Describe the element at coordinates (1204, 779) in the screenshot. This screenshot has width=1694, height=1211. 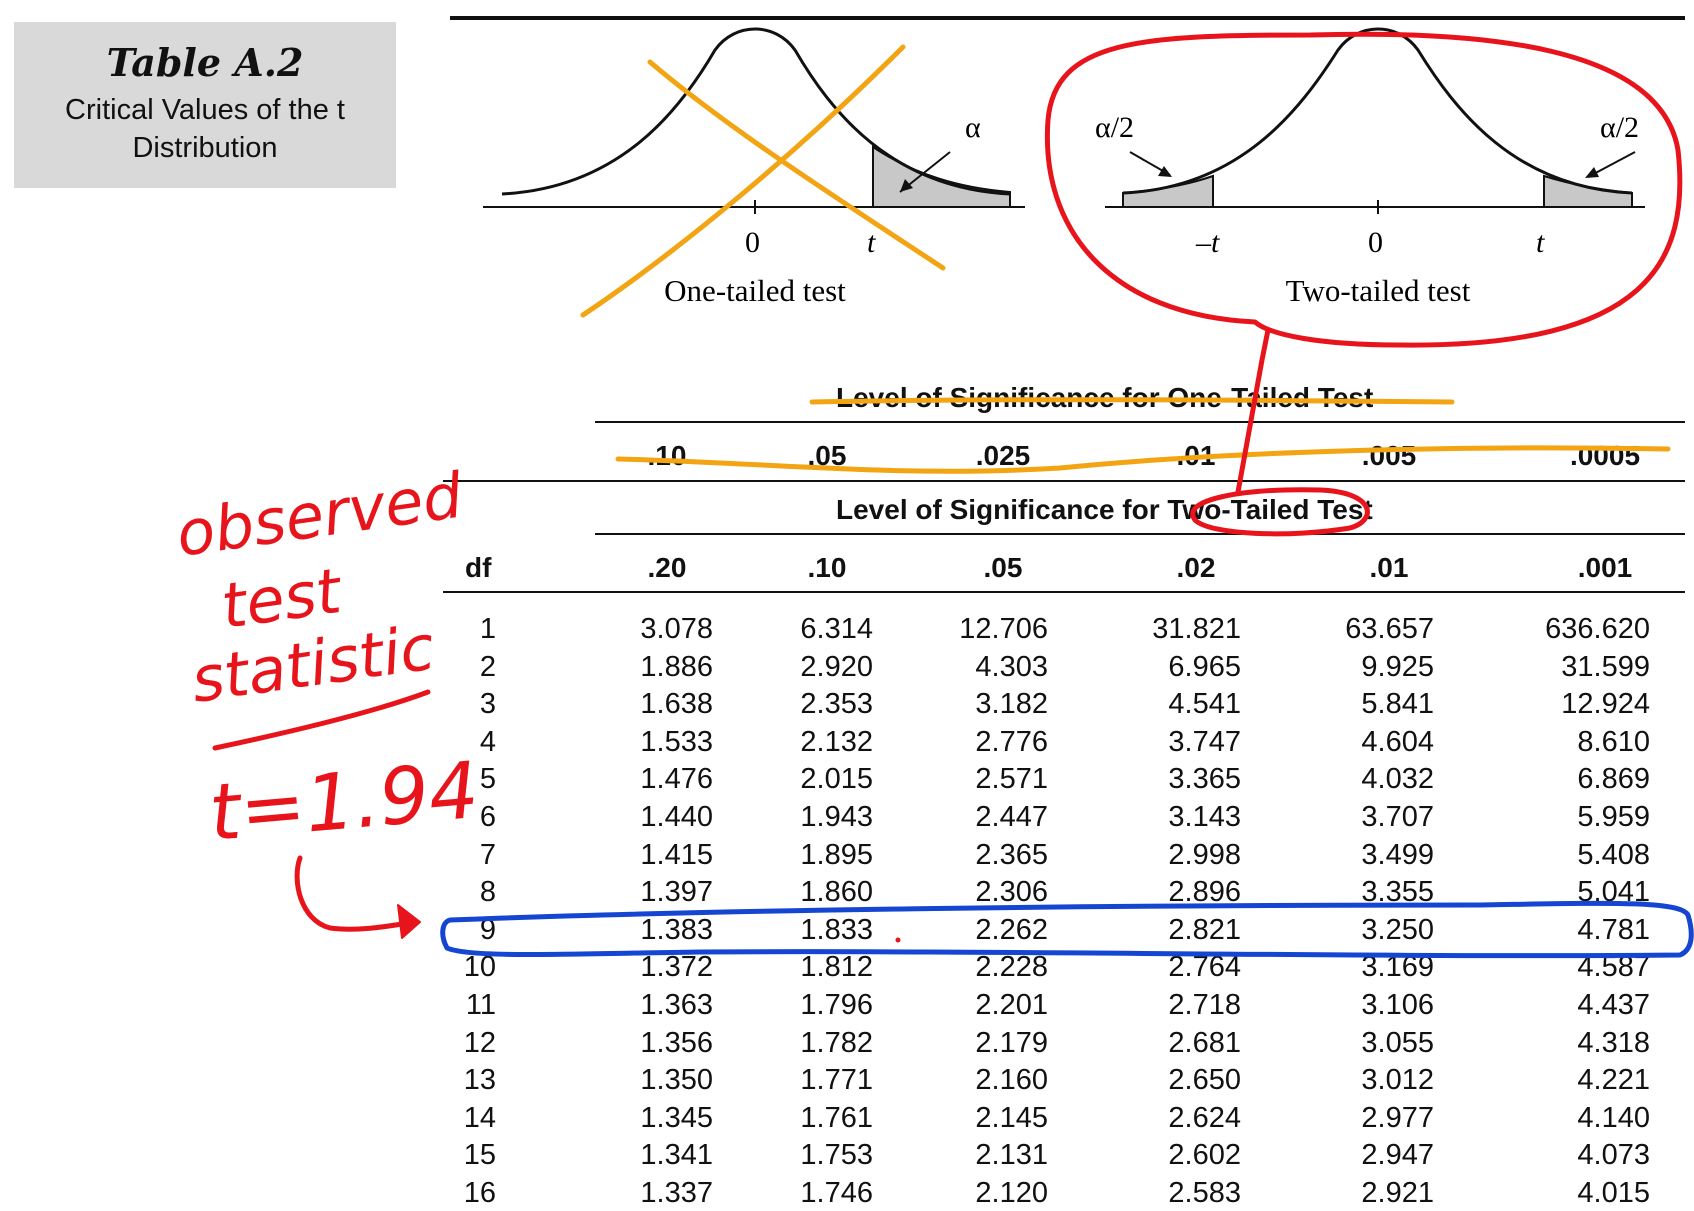
I see `value-cell: 3.365` at that location.